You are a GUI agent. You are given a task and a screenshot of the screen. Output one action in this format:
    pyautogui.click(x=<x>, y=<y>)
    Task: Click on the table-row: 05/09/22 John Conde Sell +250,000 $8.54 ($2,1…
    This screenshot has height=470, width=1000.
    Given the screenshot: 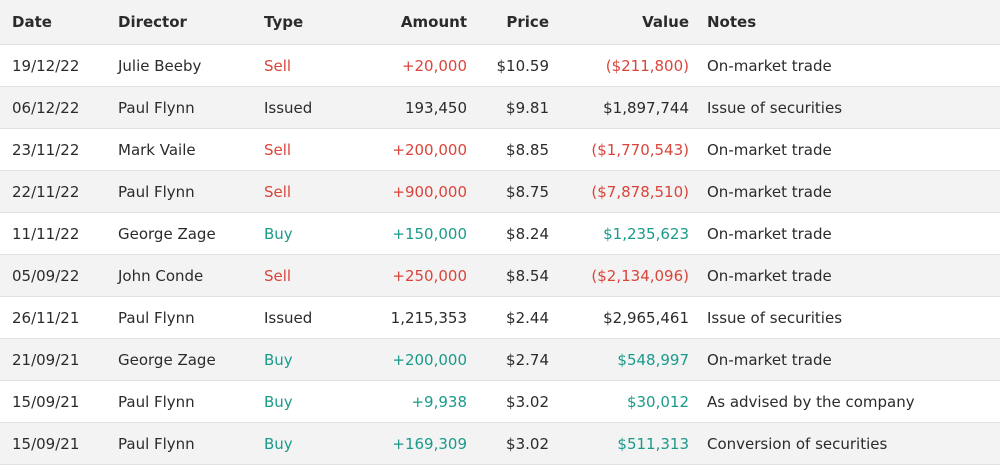 What is the action you would take?
    pyautogui.click(x=500, y=275)
    